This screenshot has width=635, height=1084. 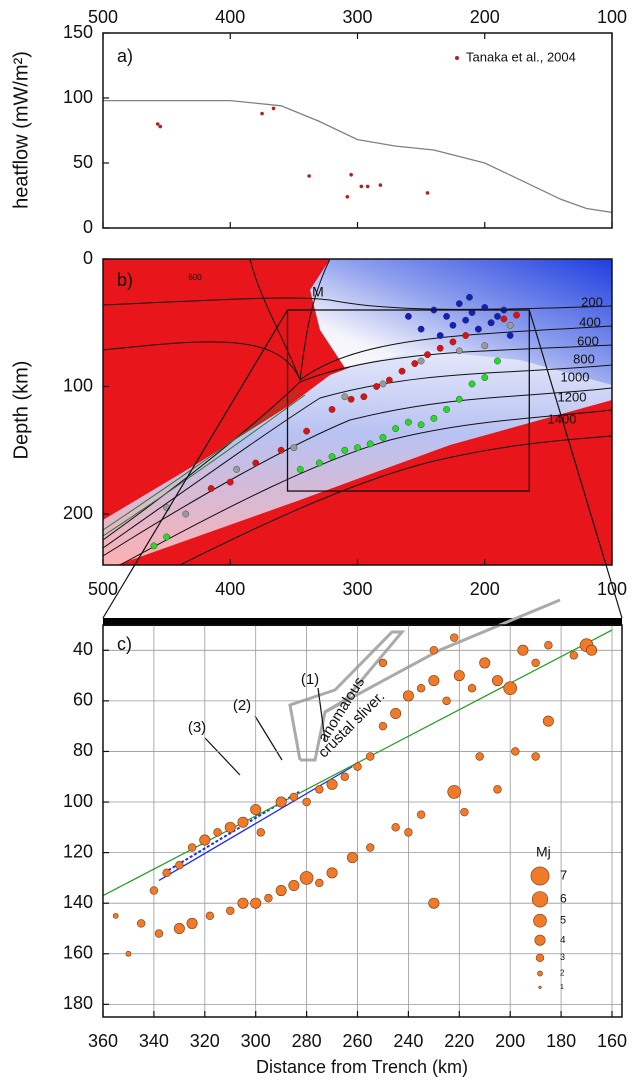 I want to click on x-tick-label: 340, so click(x=154, y=1041).